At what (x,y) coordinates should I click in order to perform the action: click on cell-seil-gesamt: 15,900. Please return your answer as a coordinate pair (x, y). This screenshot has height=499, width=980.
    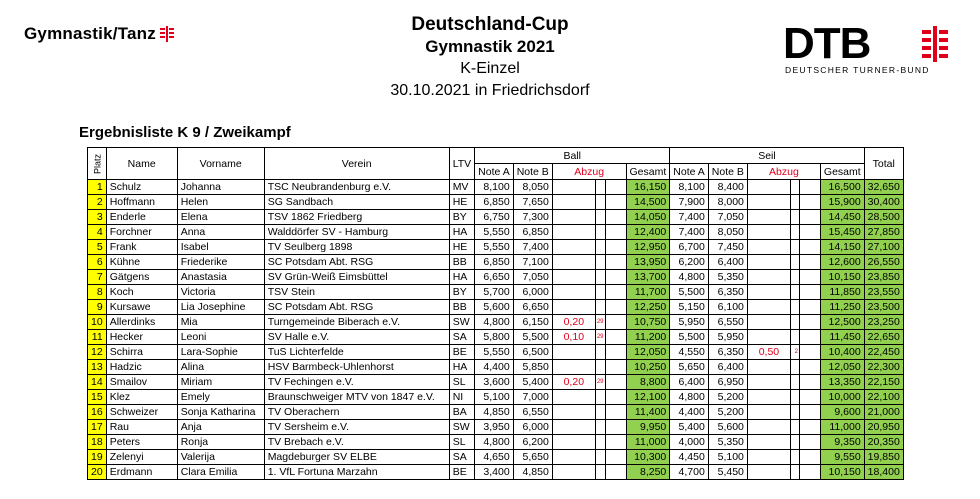
    Looking at the image, I should click on (842, 202).